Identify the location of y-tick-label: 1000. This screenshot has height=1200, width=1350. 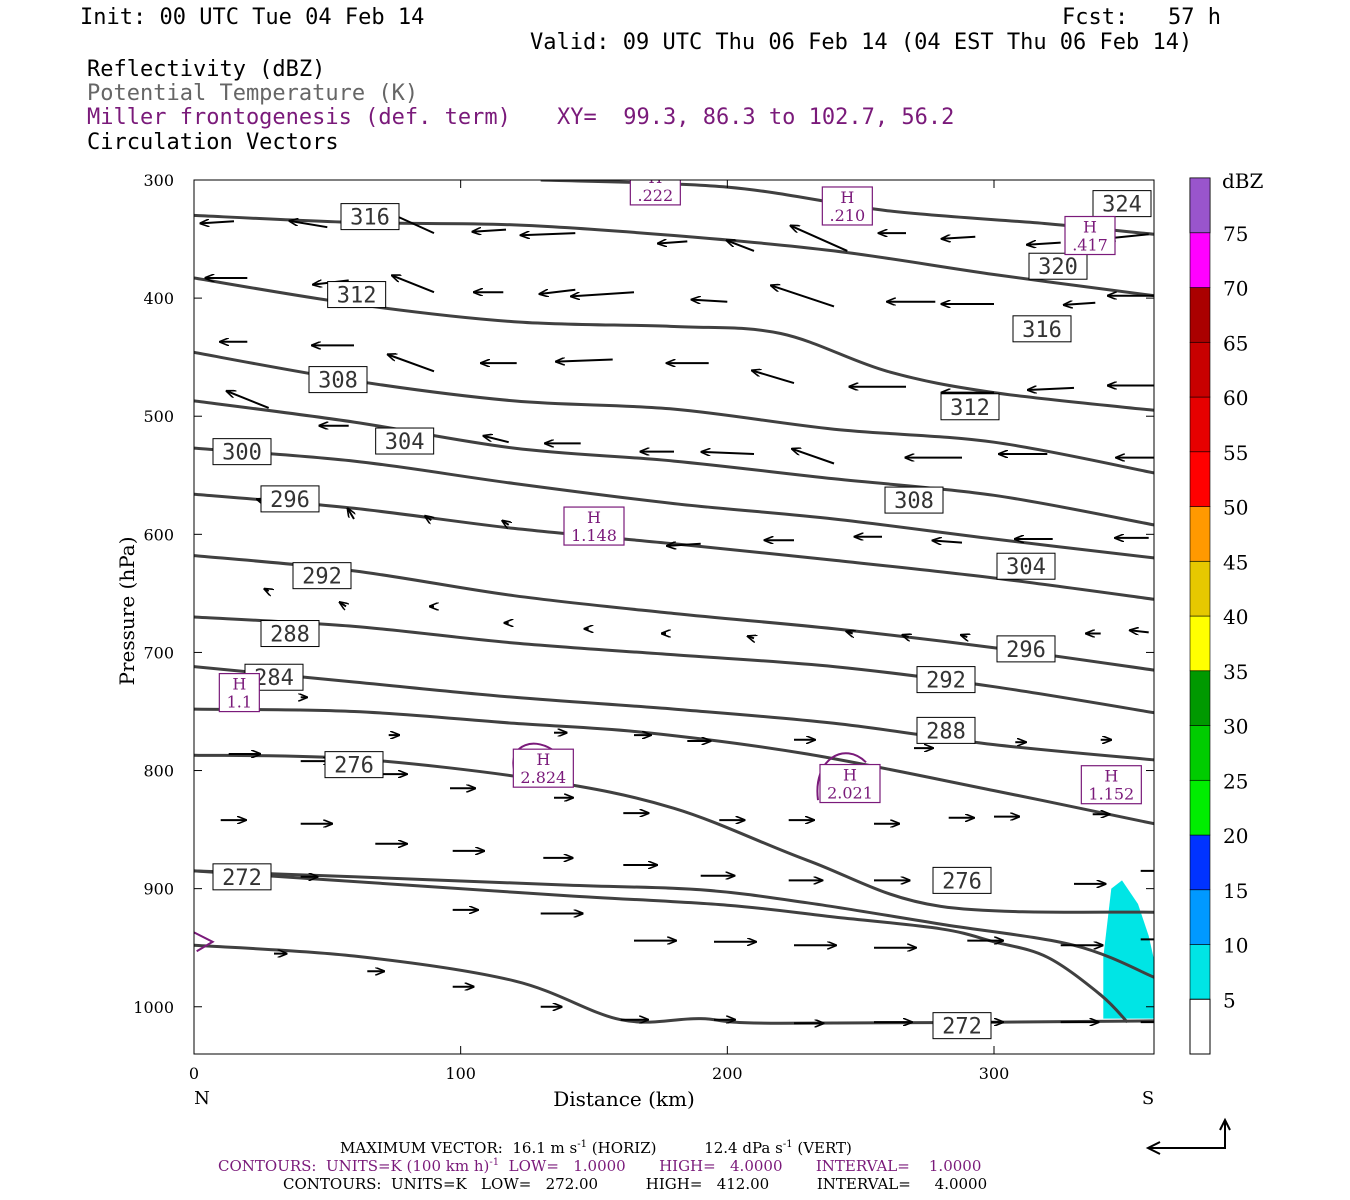
(153, 1007).